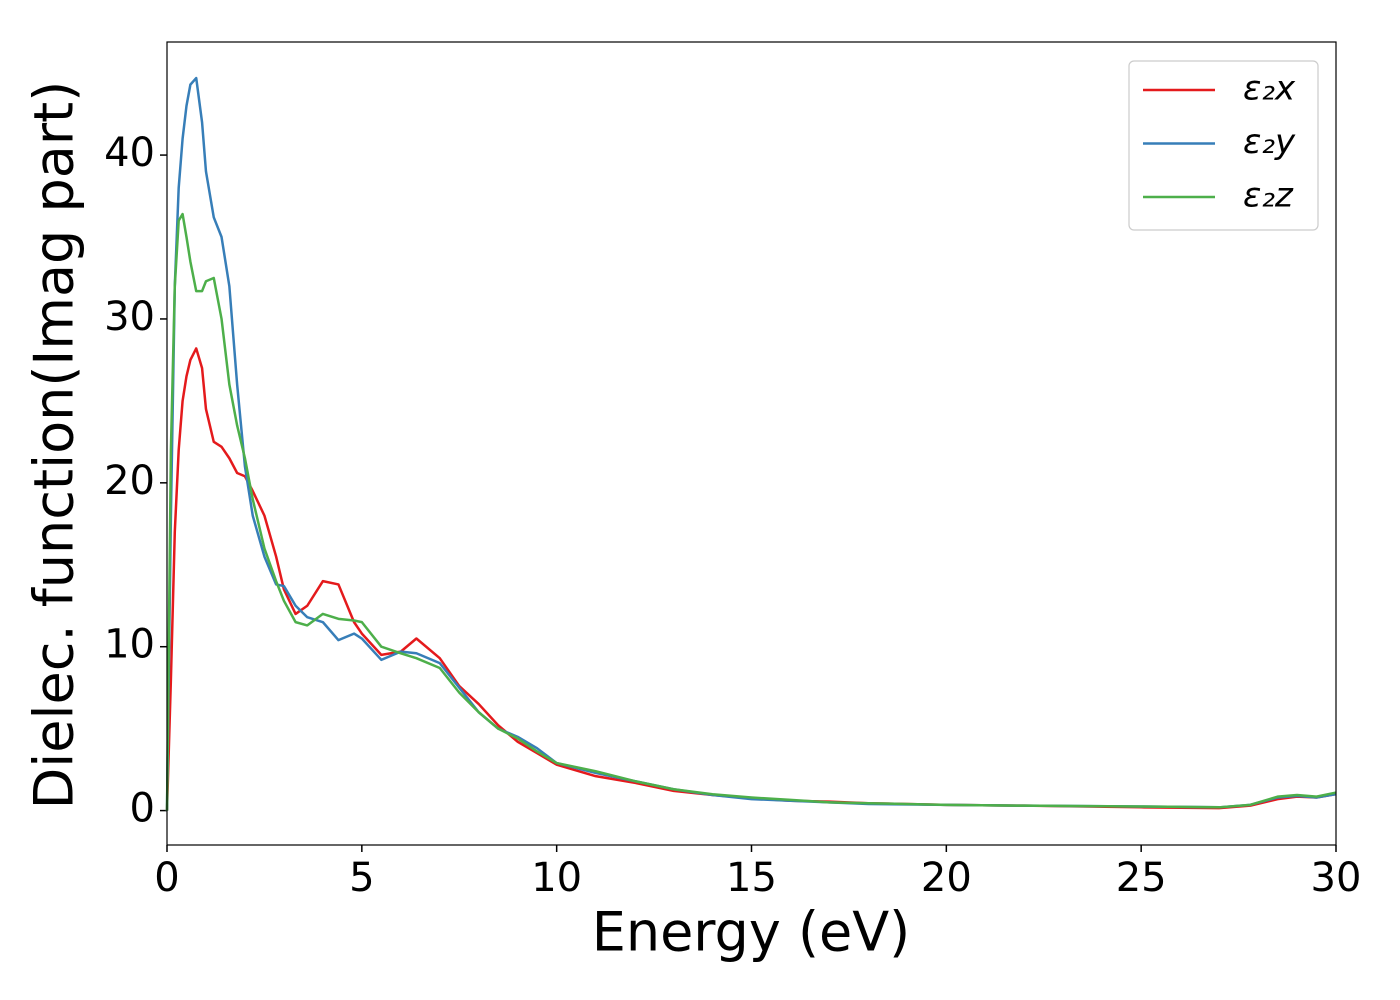 This screenshot has height=1000, width=1400. What do you see at coordinates (54, 445) in the screenshot?
I see `y-axis-title: Dielec. function(Imag part)` at bounding box center [54, 445].